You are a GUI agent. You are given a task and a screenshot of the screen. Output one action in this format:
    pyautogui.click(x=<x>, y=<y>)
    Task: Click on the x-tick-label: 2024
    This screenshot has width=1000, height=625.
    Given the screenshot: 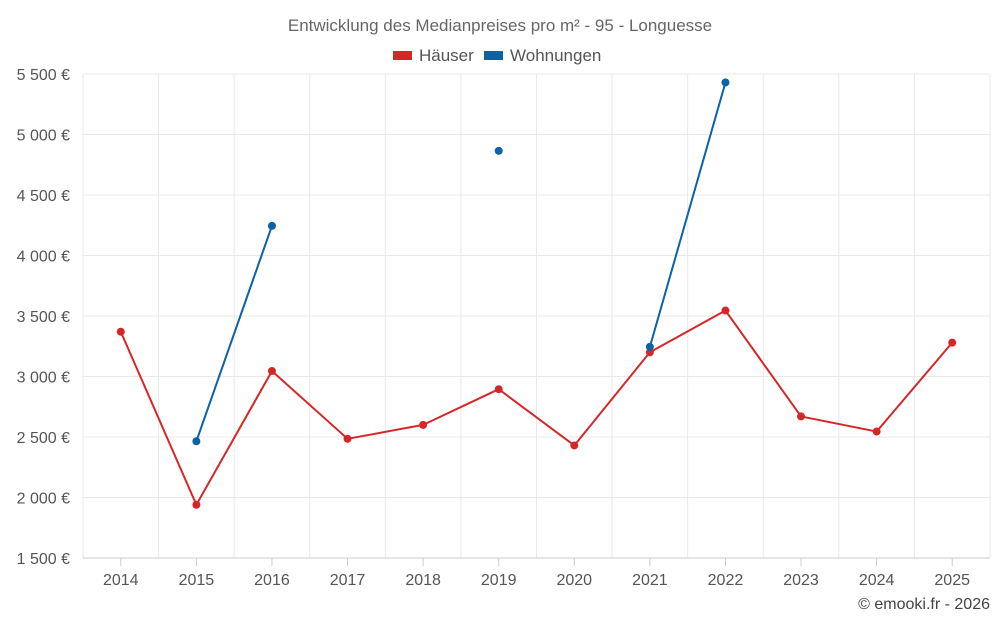 What is the action you would take?
    pyautogui.click(x=877, y=580)
    